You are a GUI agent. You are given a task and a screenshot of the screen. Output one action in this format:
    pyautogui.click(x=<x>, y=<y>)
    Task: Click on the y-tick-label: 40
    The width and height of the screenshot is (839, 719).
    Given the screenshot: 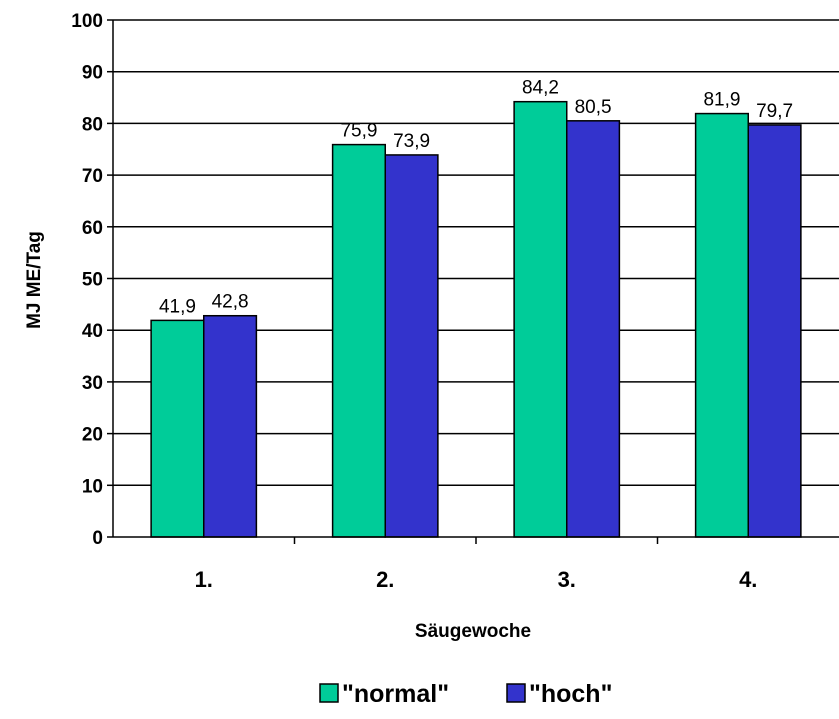 What is the action you would take?
    pyautogui.click(x=92, y=331)
    